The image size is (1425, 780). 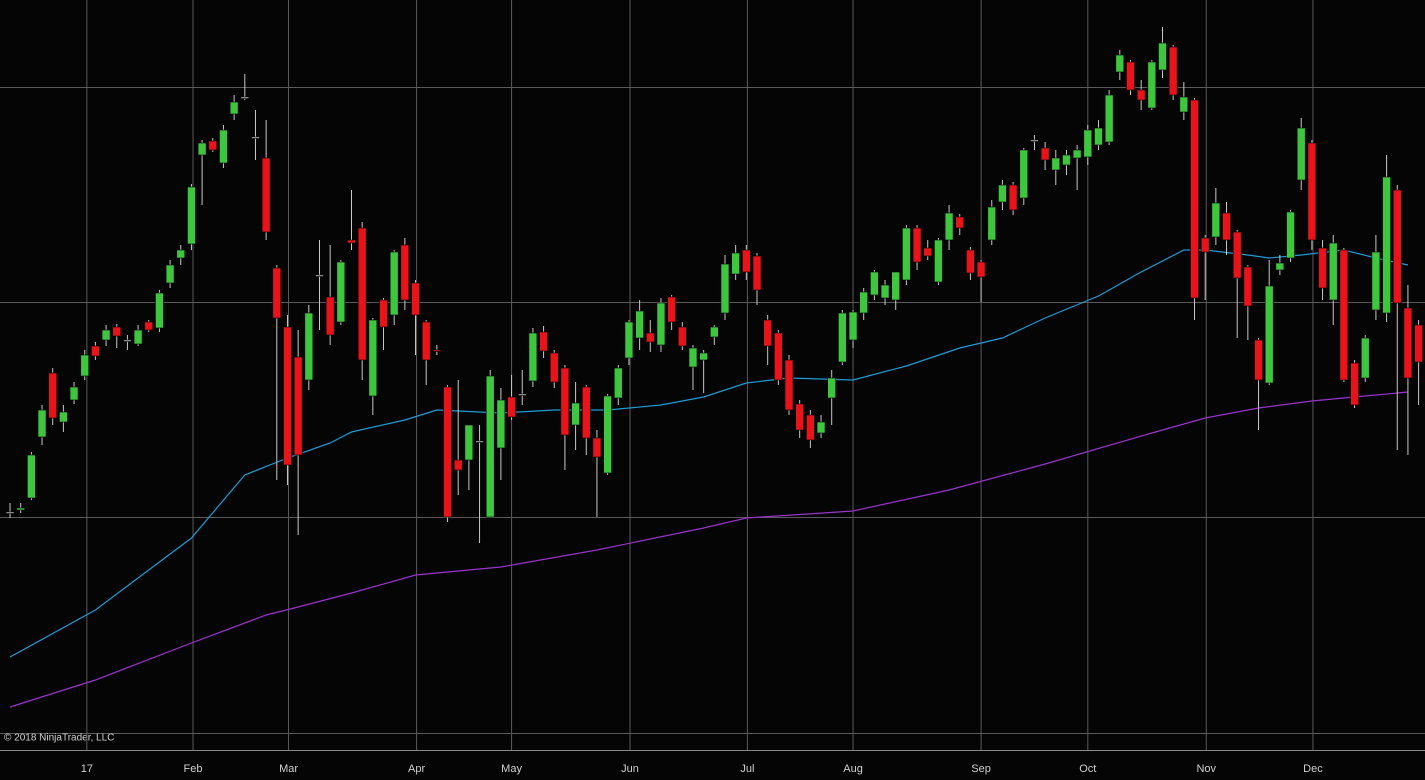 I want to click on x-tick-label: 17, so click(x=87, y=769).